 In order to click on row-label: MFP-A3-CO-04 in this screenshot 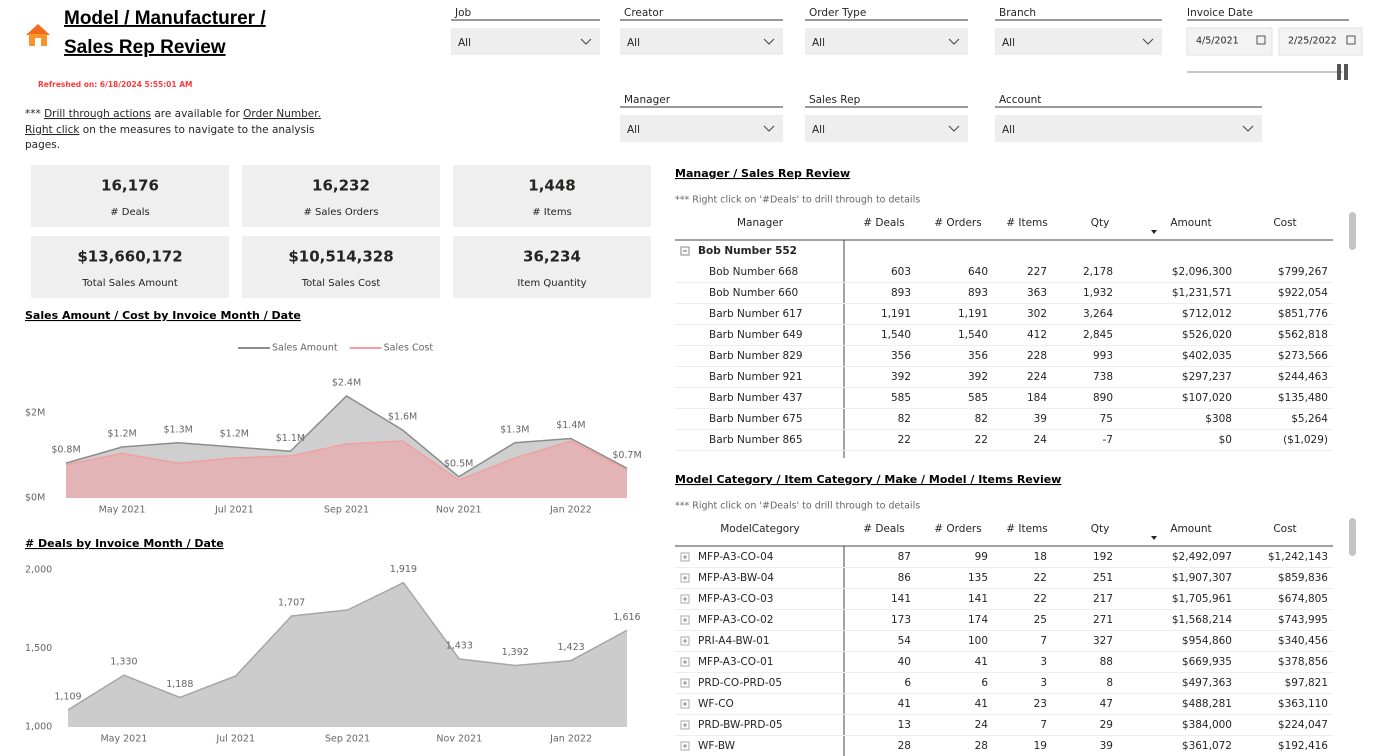, I will do `click(736, 557)`.